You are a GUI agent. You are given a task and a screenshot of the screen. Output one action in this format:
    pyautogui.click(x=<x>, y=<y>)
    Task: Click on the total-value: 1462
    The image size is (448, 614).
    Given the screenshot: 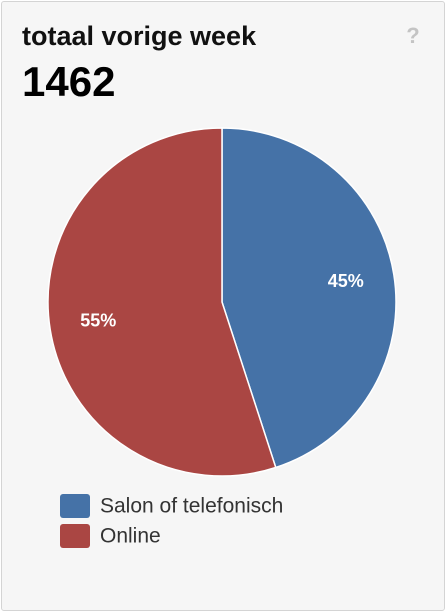 What is the action you would take?
    pyautogui.click(x=68, y=81)
    